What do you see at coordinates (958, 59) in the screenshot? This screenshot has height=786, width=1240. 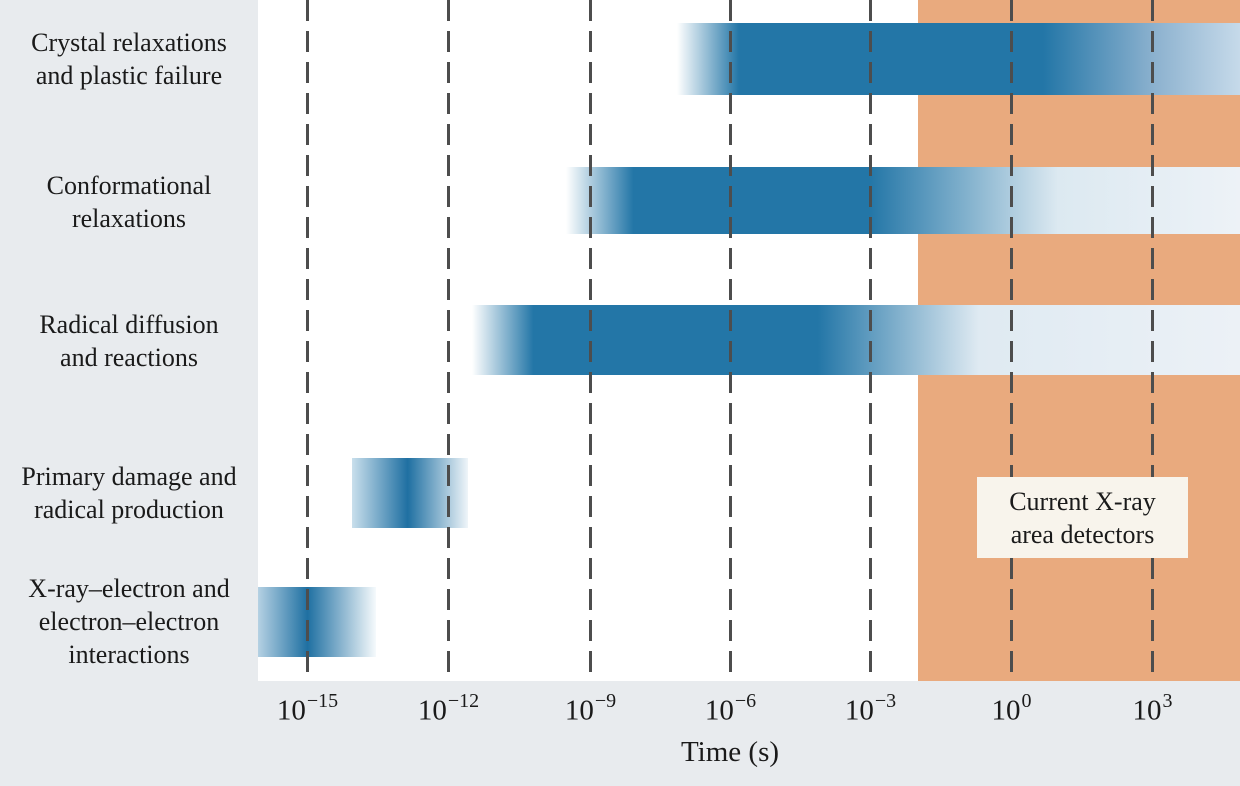 I see `bar-crystal-relaxations` at bounding box center [958, 59].